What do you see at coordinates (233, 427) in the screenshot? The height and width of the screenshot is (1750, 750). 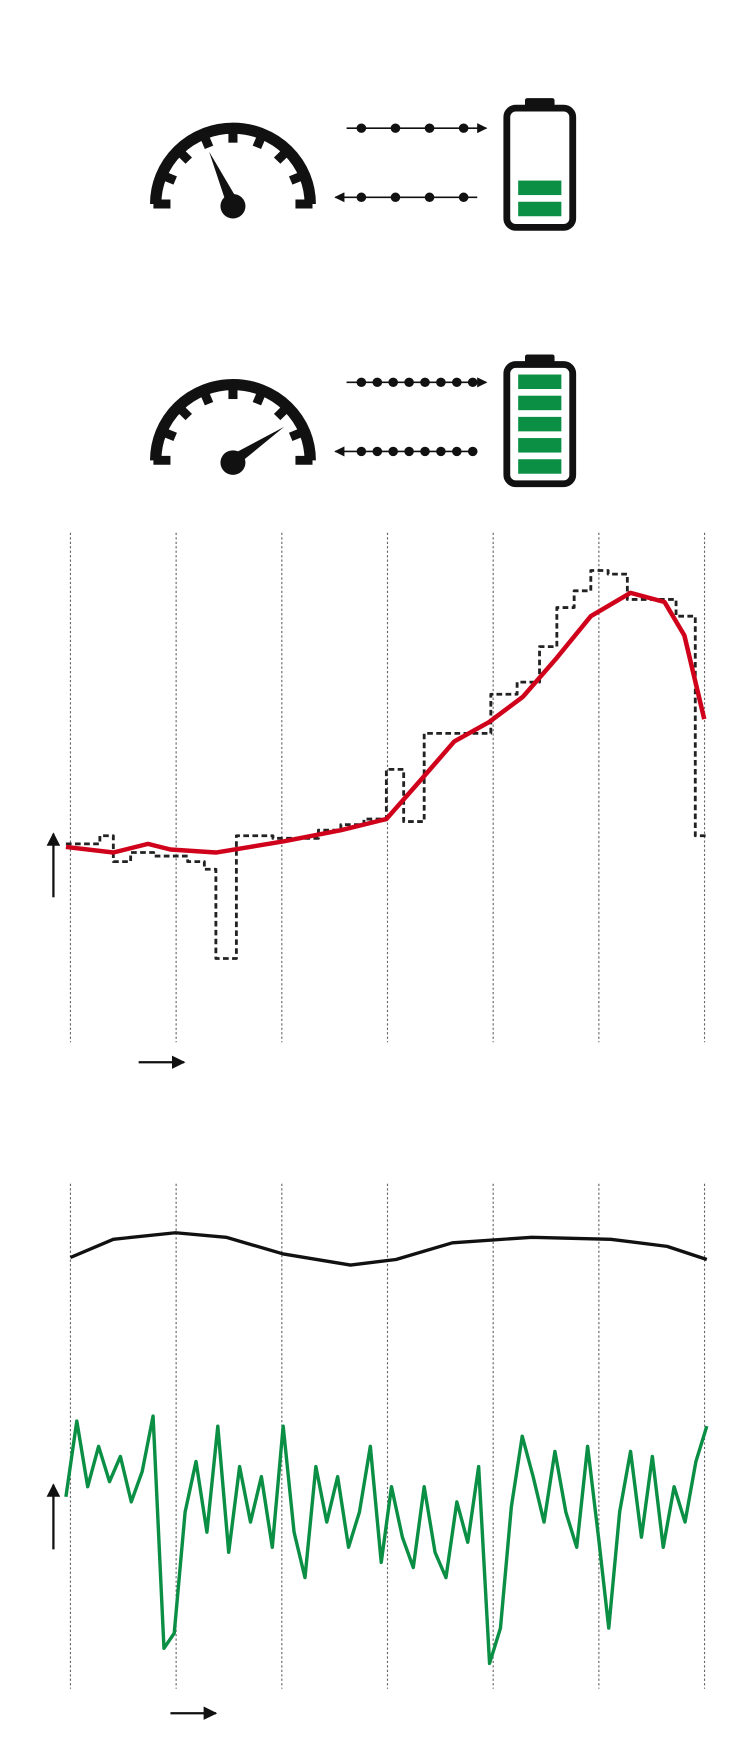 I see `gauge-high` at bounding box center [233, 427].